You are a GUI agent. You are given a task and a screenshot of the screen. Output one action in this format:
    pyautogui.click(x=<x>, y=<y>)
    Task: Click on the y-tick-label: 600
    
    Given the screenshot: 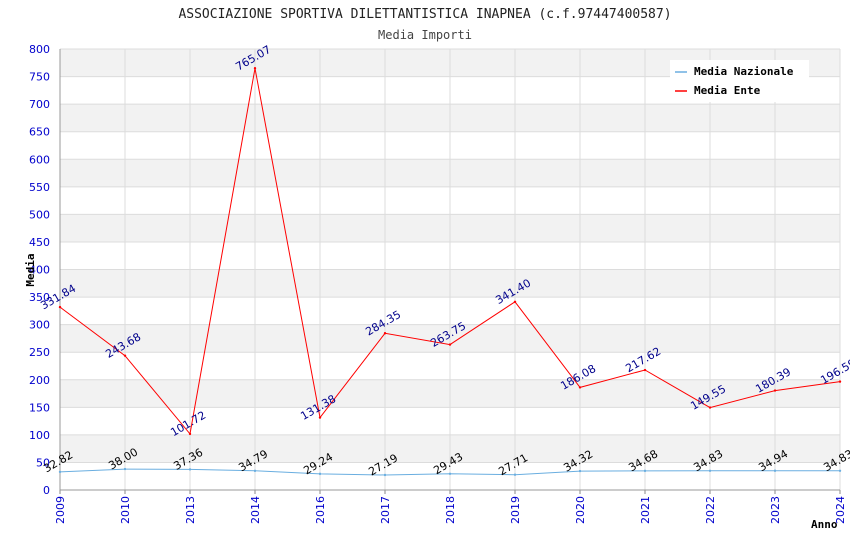 What is the action you would take?
    pyautogui.click(x=39, y=159)
    